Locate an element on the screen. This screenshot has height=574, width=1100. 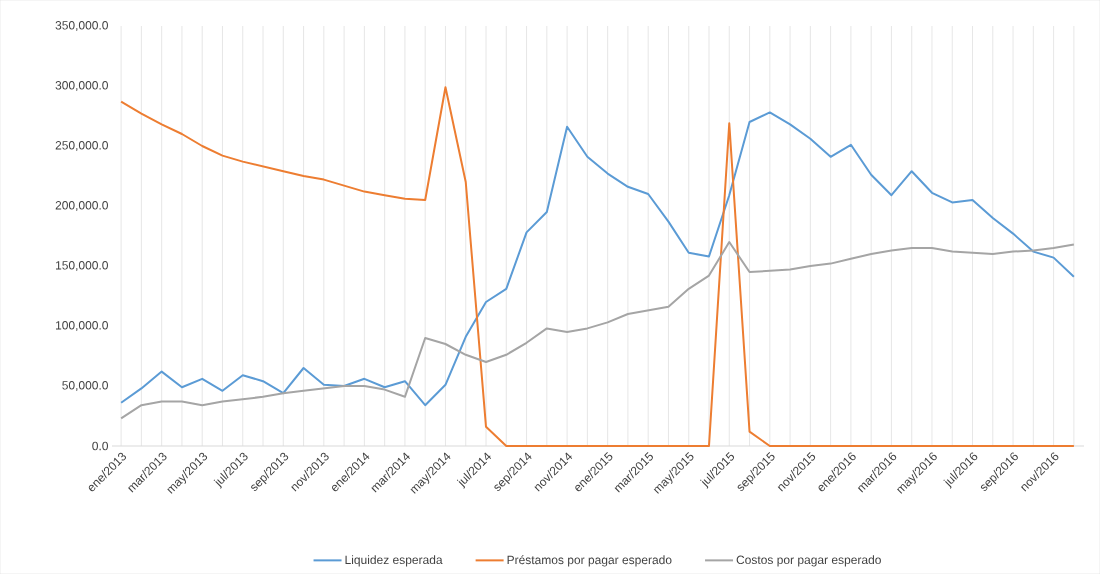
y-tick-label: 50,000.0 is located at coordinates (85, 386).